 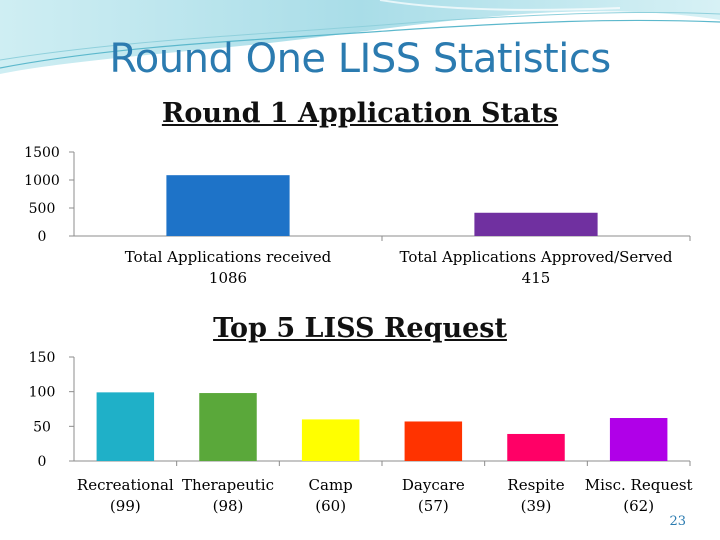 What do you see at coordinates (360, 328) in the screenshot?
I see `chart-2-title: Top 5 LISS Request` at bounding box center [360, 328].